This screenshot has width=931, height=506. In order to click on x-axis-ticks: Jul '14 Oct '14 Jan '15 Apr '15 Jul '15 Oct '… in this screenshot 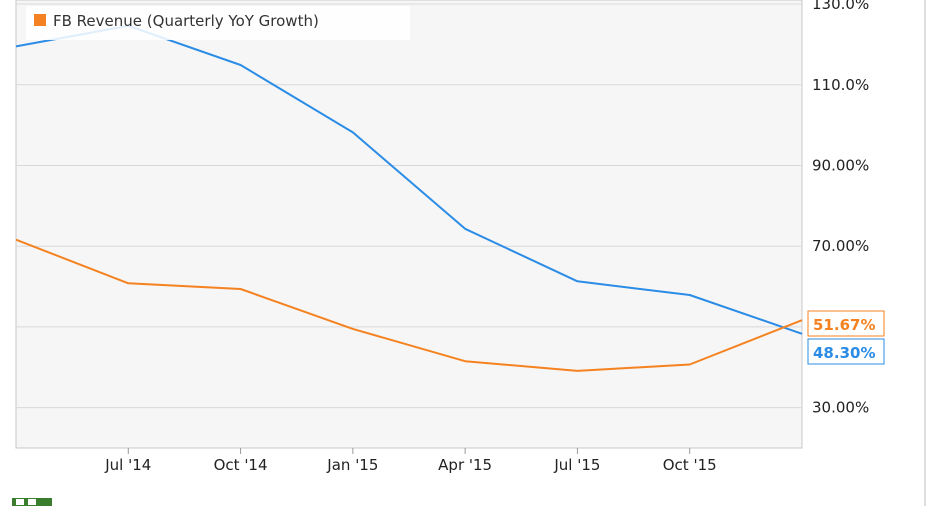, I will do `click(410, 461)`.